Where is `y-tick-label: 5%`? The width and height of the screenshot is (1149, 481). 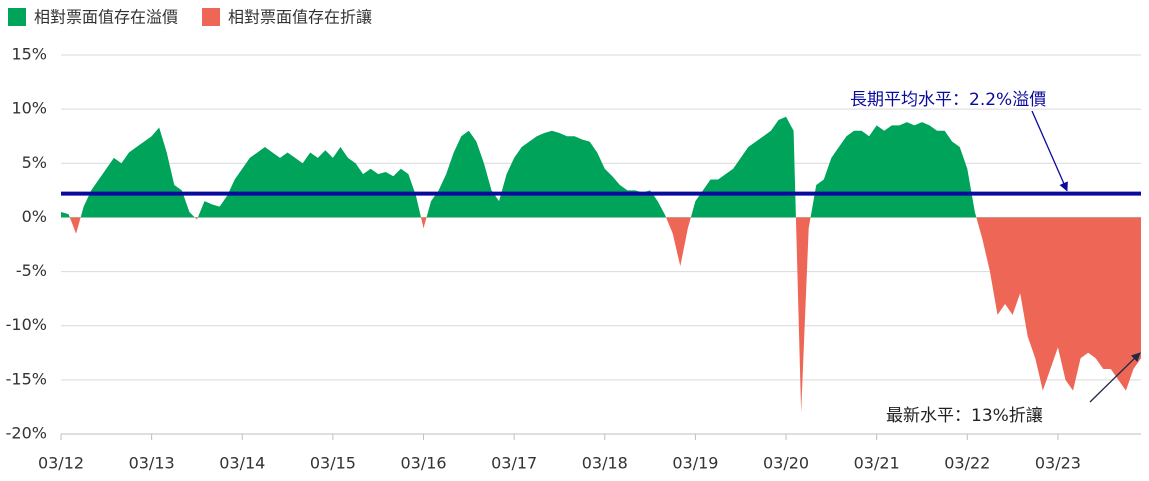 y-tick-label: 5% is located at coordinates (34, 162).